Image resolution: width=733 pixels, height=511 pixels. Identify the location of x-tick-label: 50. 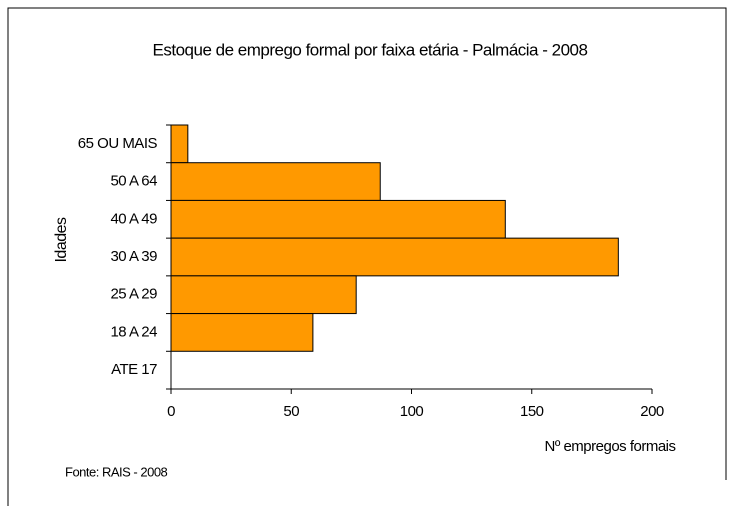
(291, 411).